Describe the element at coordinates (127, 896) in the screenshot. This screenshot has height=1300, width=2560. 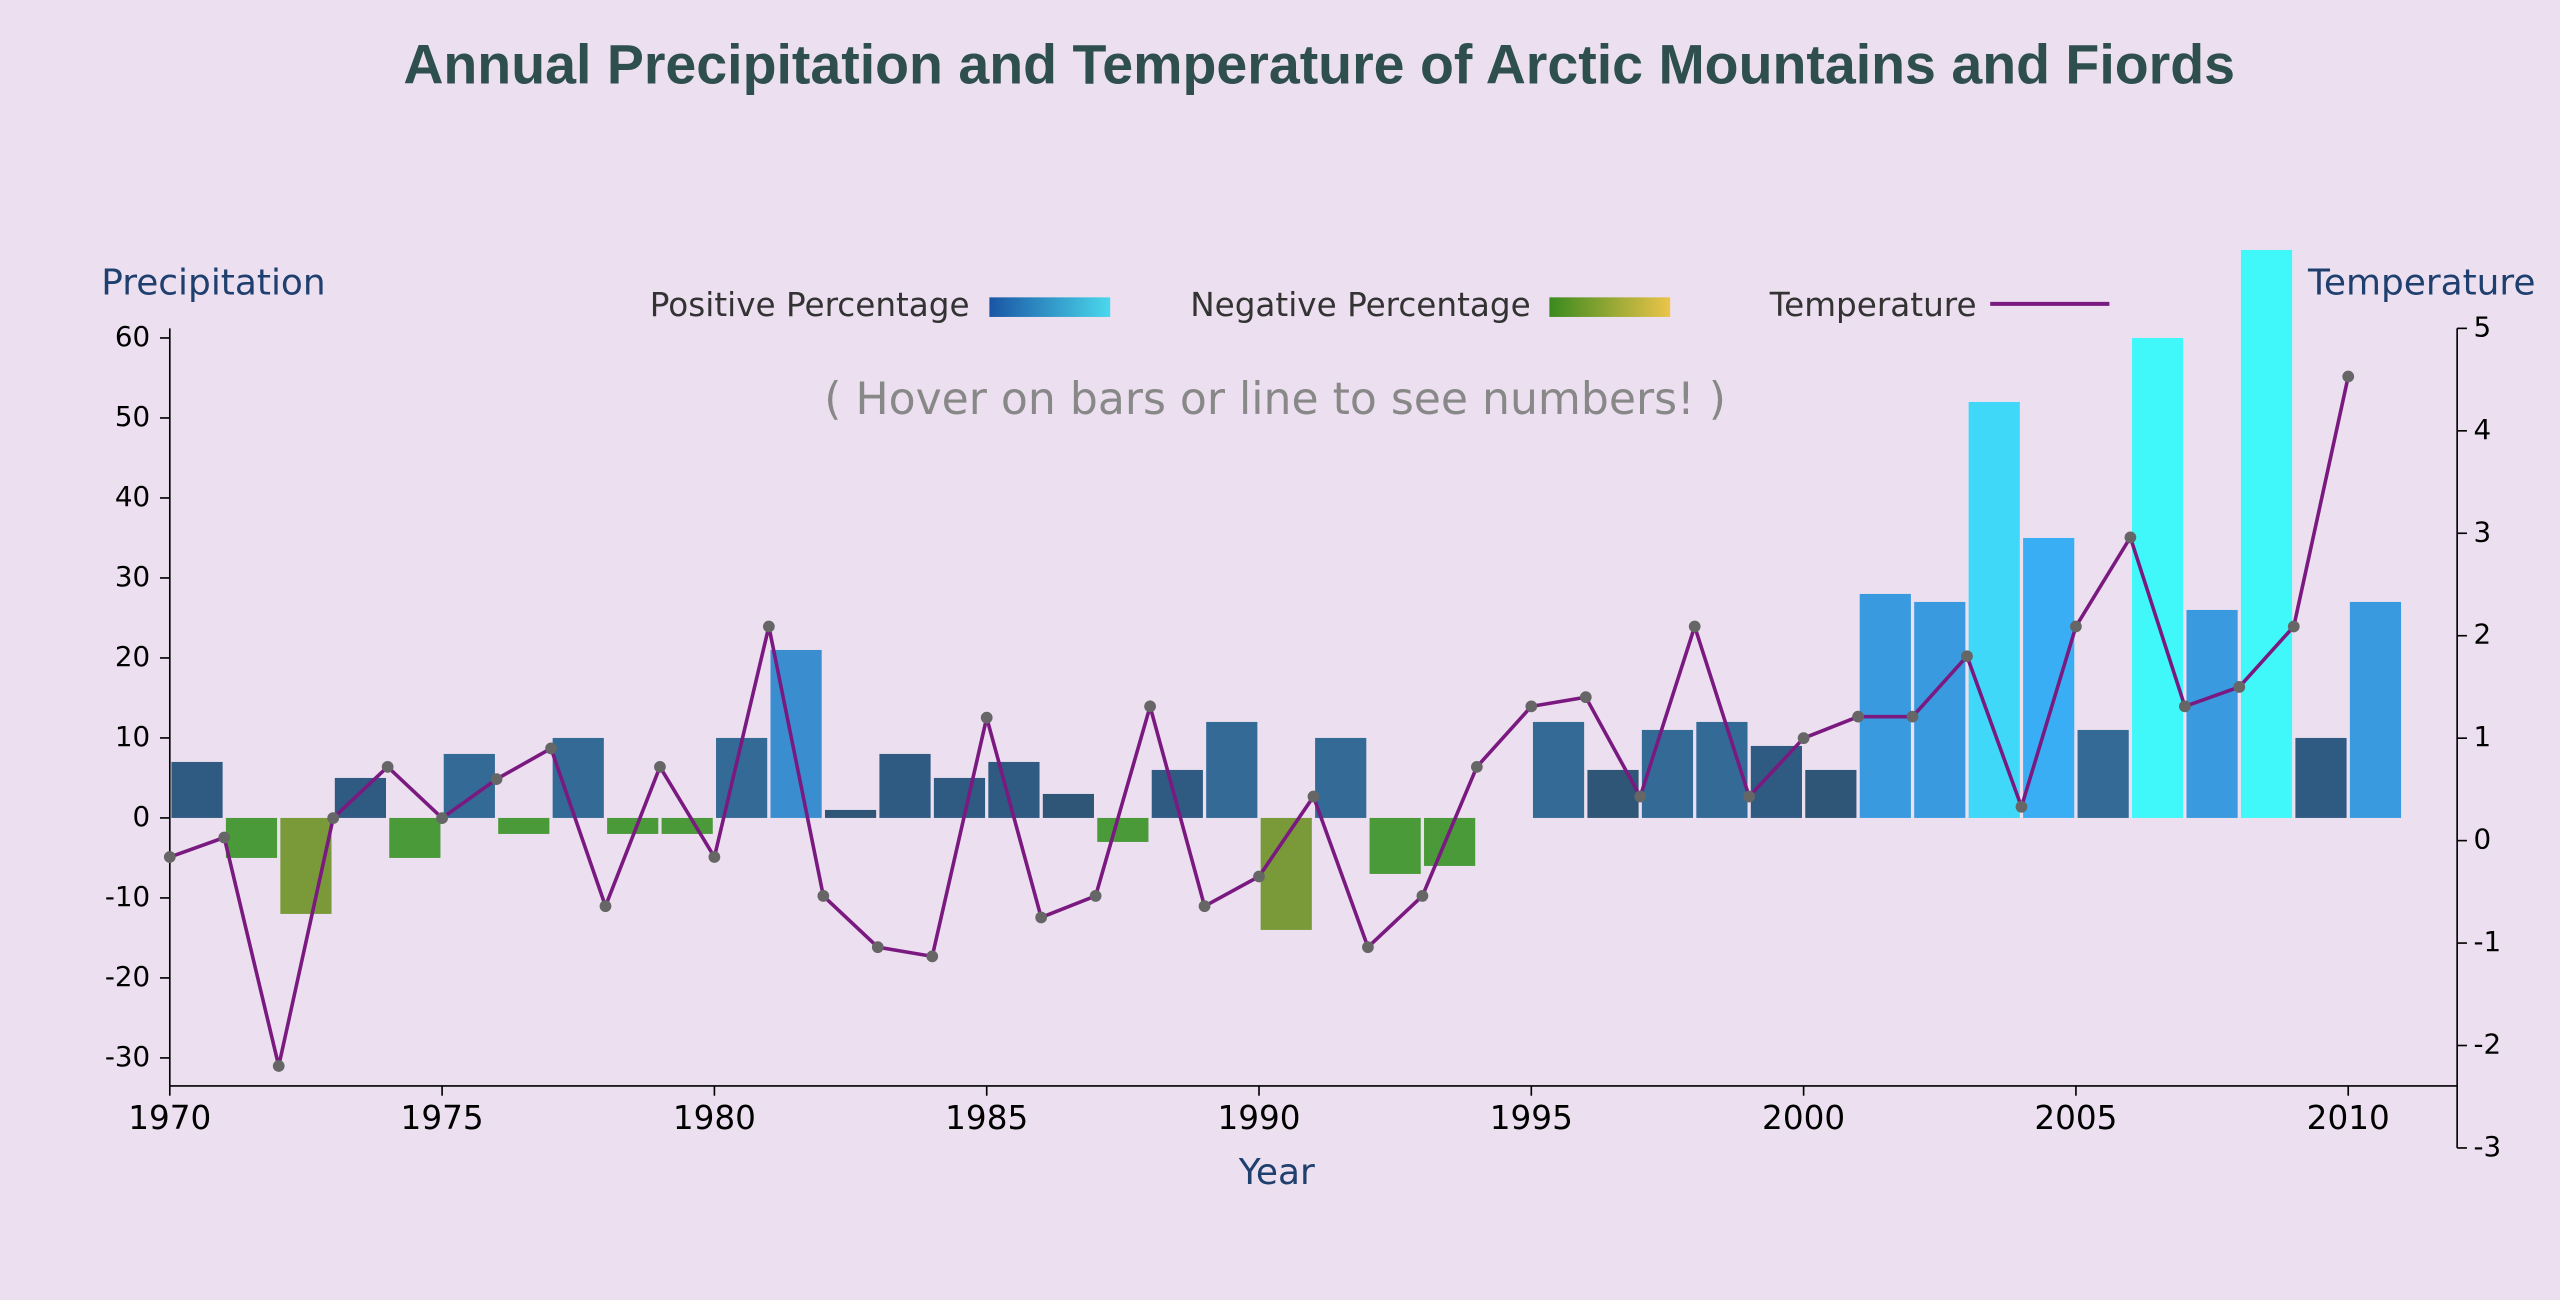
I see `y-tick-label: -10` at that location.